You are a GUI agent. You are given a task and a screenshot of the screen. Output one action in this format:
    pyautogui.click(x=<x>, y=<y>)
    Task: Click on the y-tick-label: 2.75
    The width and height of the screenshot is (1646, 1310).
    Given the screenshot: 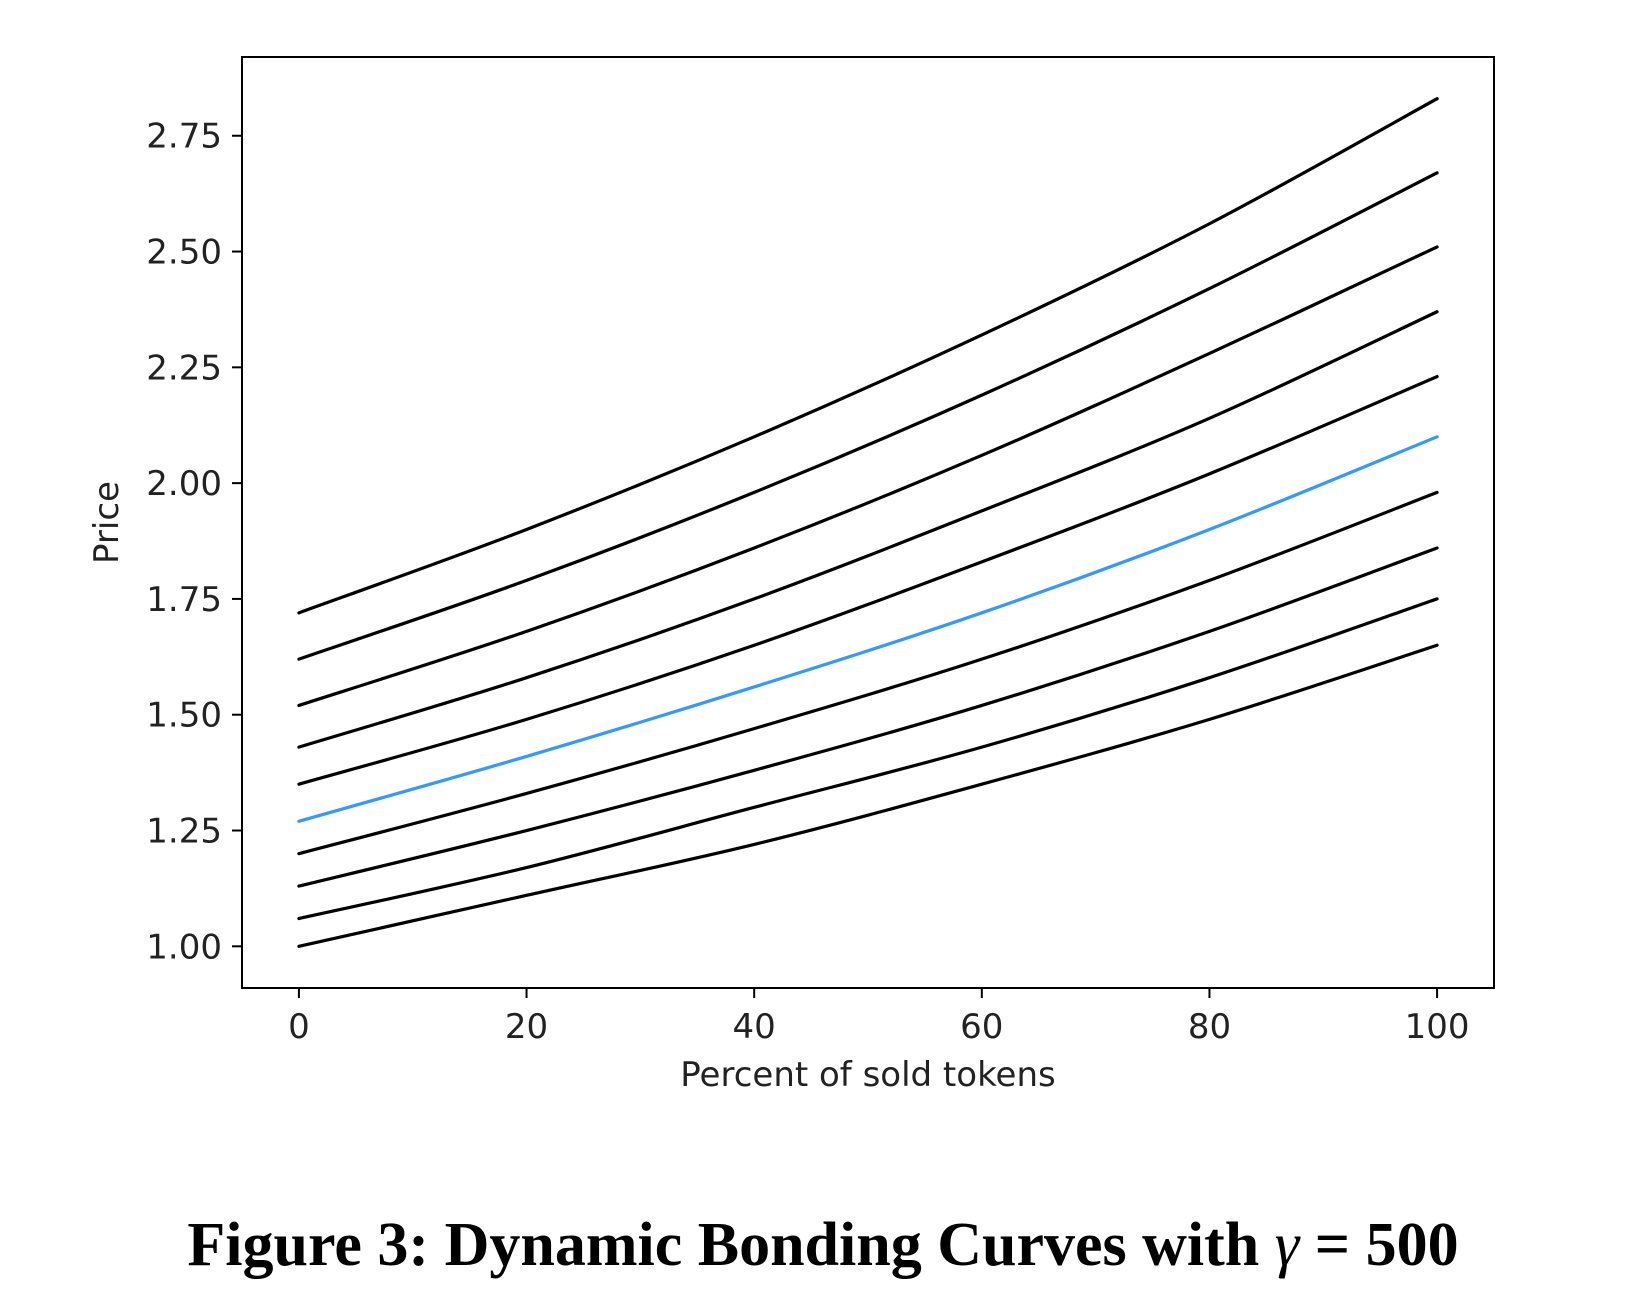 What is the action you would take?
    pyautogui.click(x=184, y=137)
    